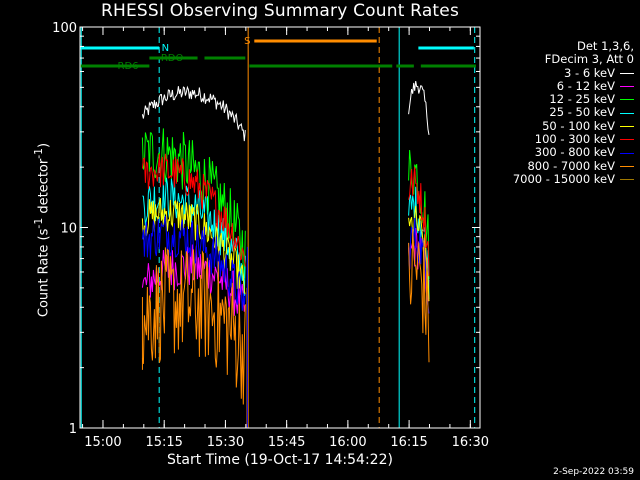 This screenshot has height=480, width=640. I want to click on legend-entry: 50 - 100 keV, so click(567, 125).